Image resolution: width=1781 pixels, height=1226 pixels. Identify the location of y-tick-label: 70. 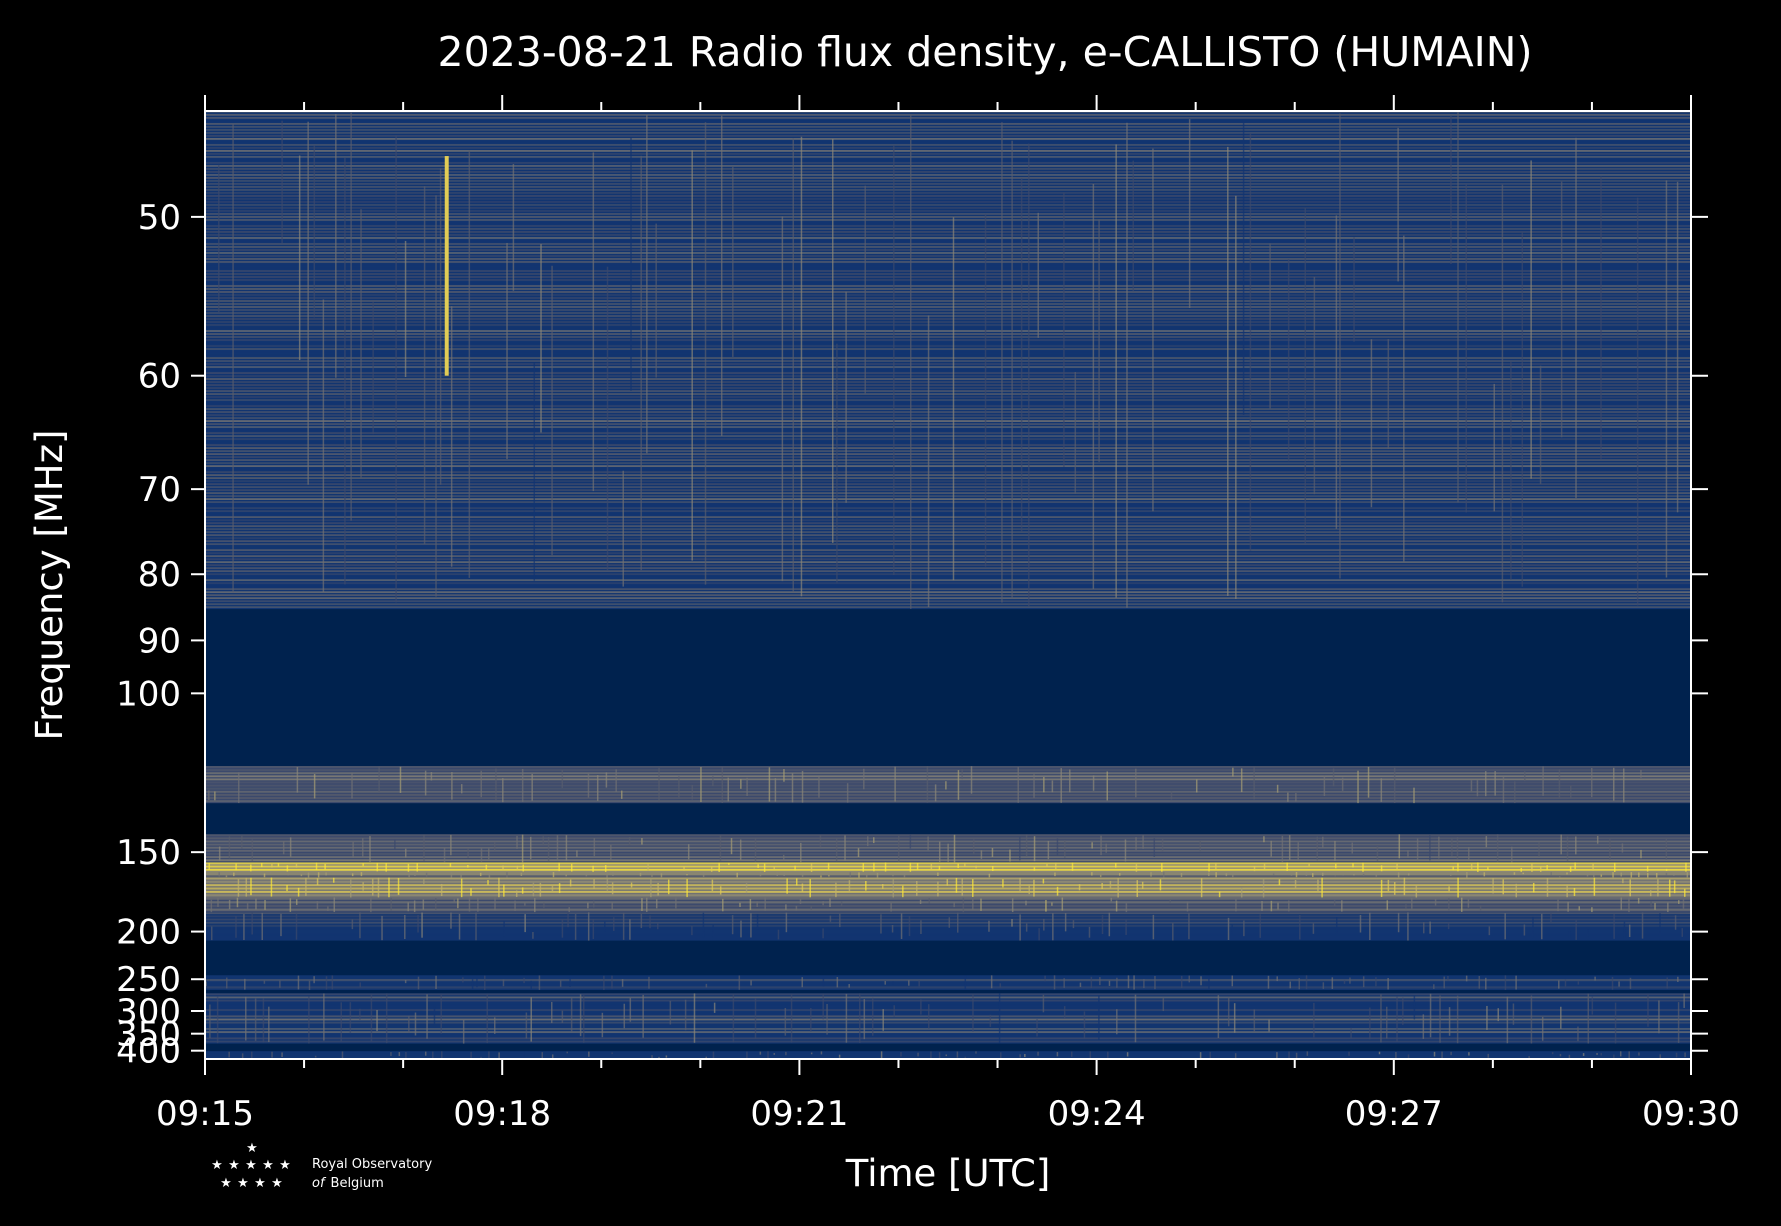
(159, 490).